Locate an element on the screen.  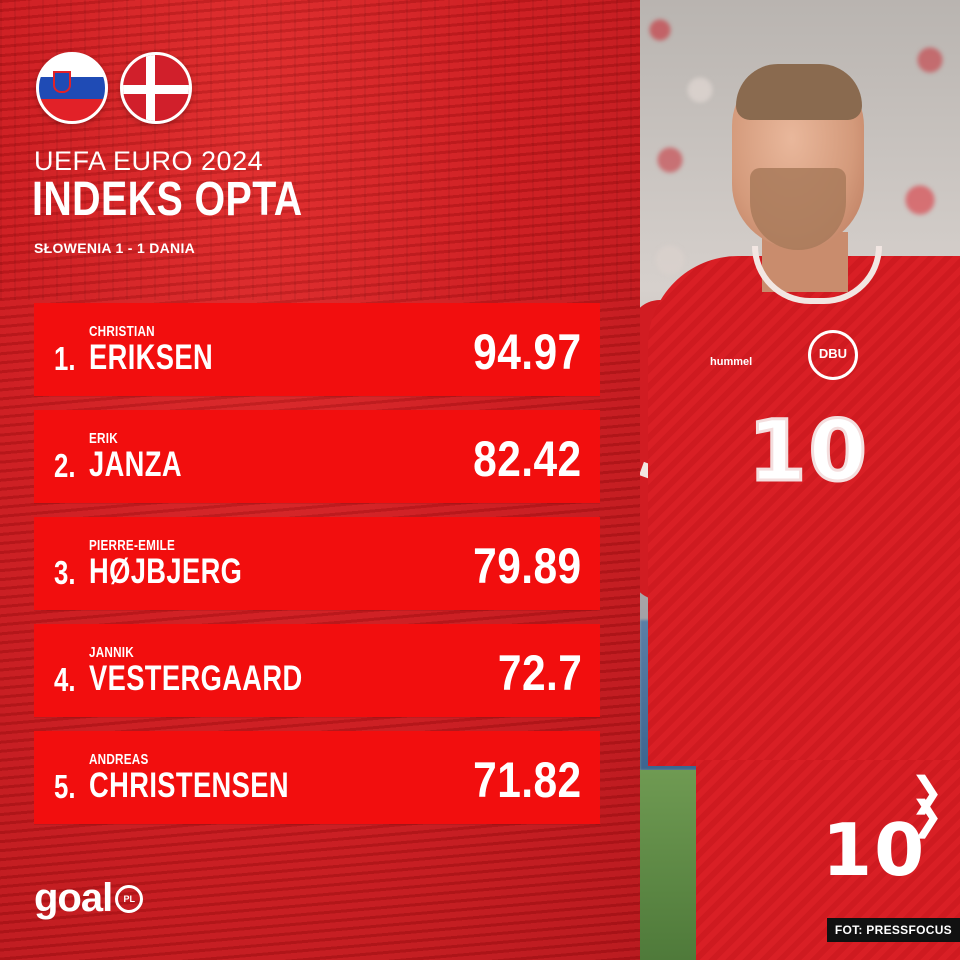
player-first-name: ERIK is located at coordinates (103, 438).